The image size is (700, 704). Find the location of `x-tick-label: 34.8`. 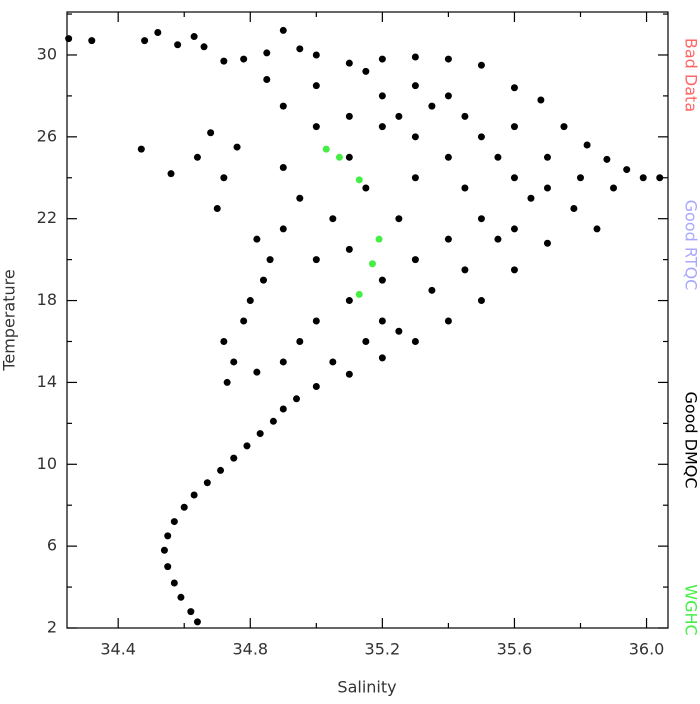

x-tick-label: 34.8 is located at coordinates (250, 649).